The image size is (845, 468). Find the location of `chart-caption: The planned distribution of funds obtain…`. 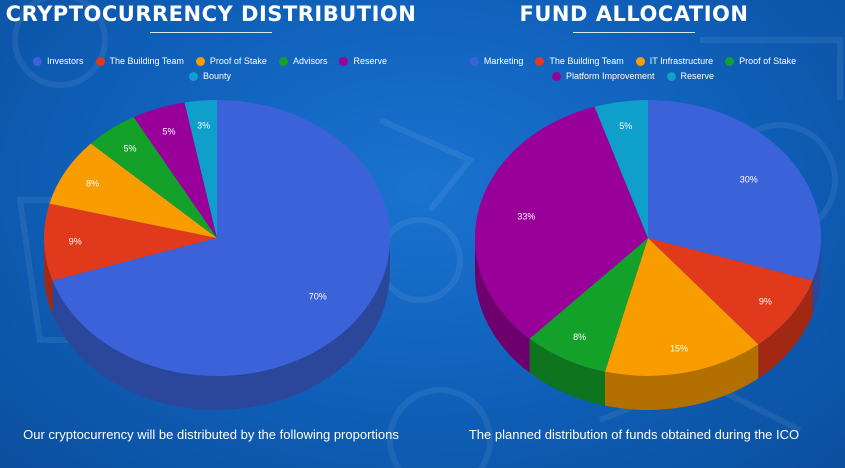

chart-caption: The planned distribution of funds obtain… is located at coordinates (634, 434).